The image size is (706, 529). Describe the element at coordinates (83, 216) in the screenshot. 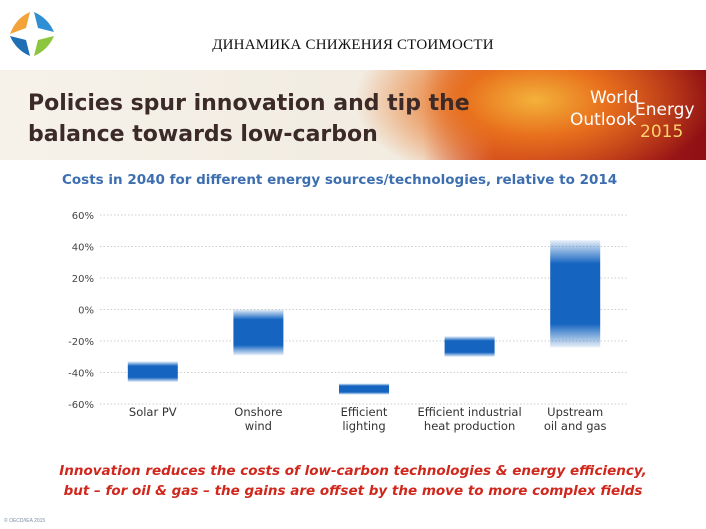

I see `y-tick-label: 60%` at that location.